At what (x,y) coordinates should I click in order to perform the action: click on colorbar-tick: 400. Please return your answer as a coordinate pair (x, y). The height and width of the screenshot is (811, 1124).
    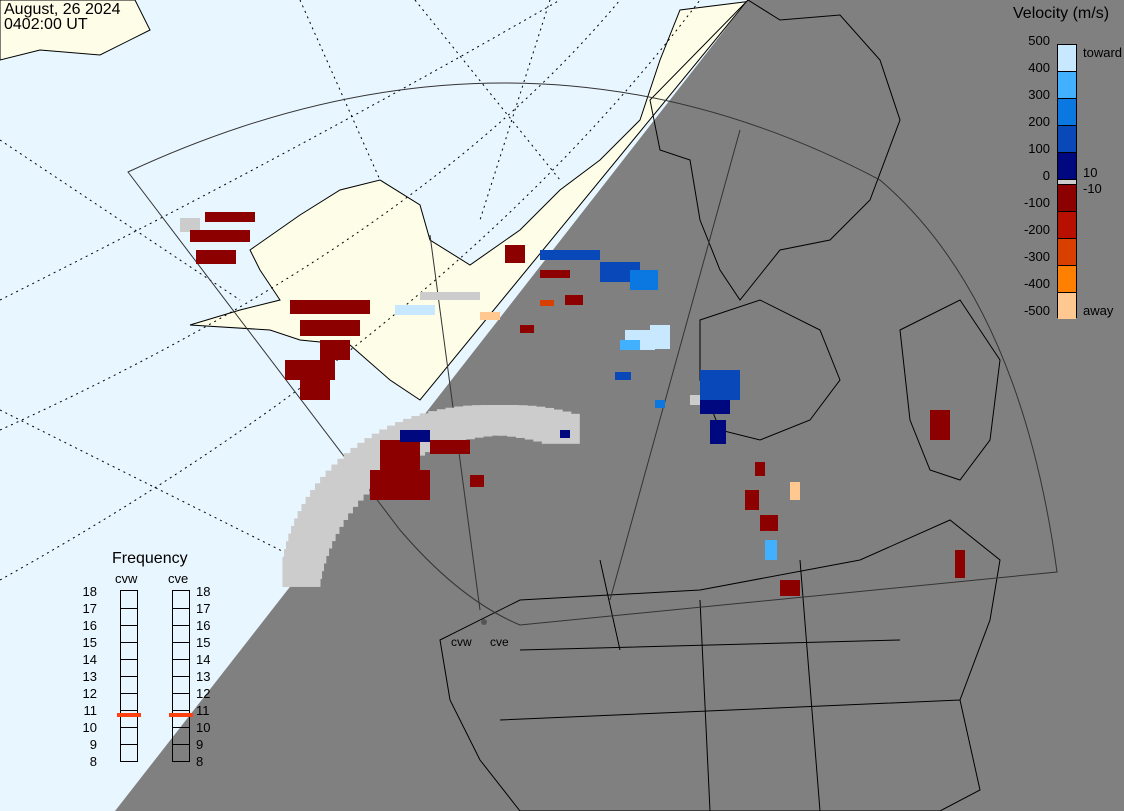
    Looking at the image, I should click on (1039, 67).